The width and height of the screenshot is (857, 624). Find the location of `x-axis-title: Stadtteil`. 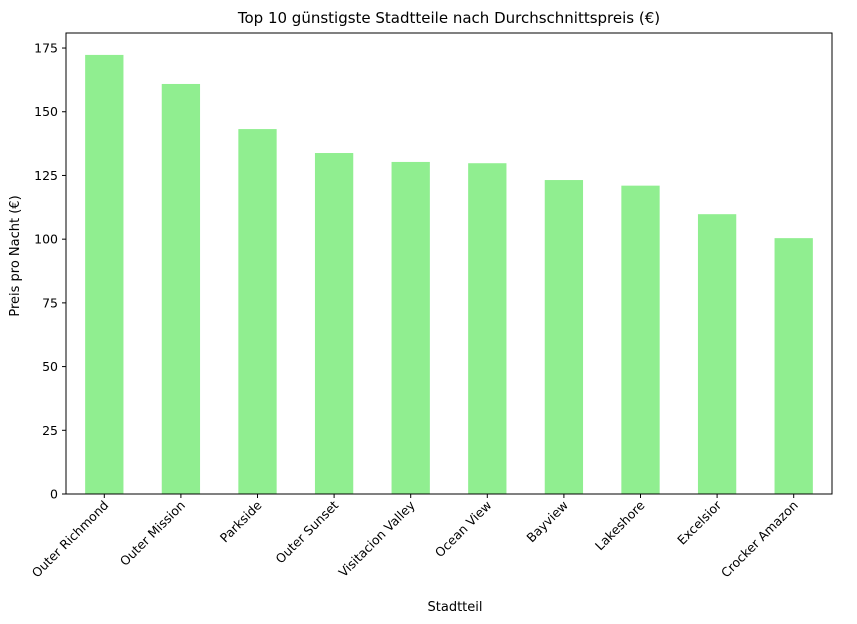

x-axis-title: Stadtteil is located at coordinates (455, 607).